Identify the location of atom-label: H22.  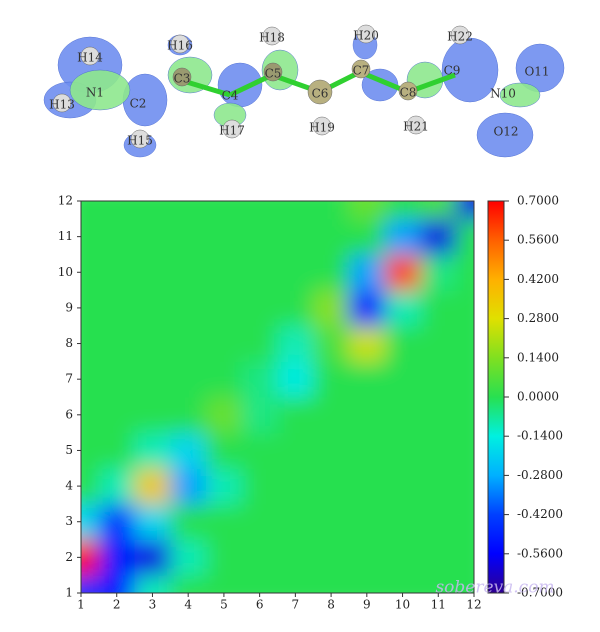
(460, 37).